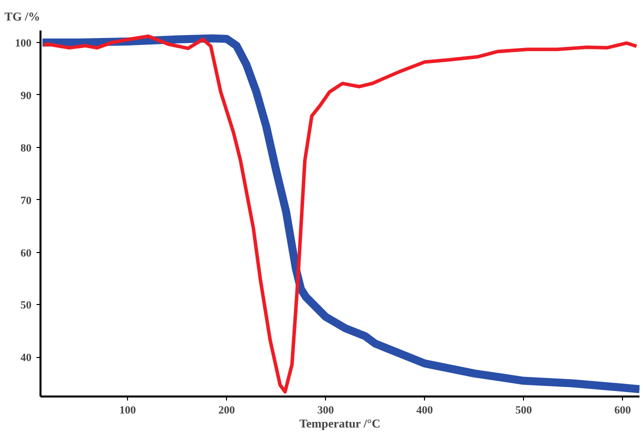 The height and width of the screenshot is (433, 643). I want to click on y-tick-label: 60, so click(26, 253).